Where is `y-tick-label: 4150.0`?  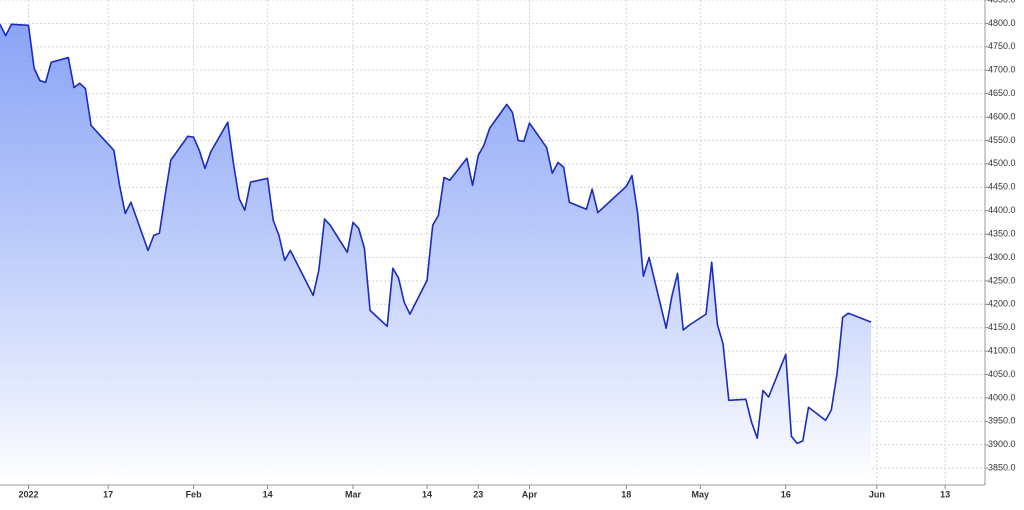 y-tick-label: 4150.0 is located at coordinates (1002, 327).